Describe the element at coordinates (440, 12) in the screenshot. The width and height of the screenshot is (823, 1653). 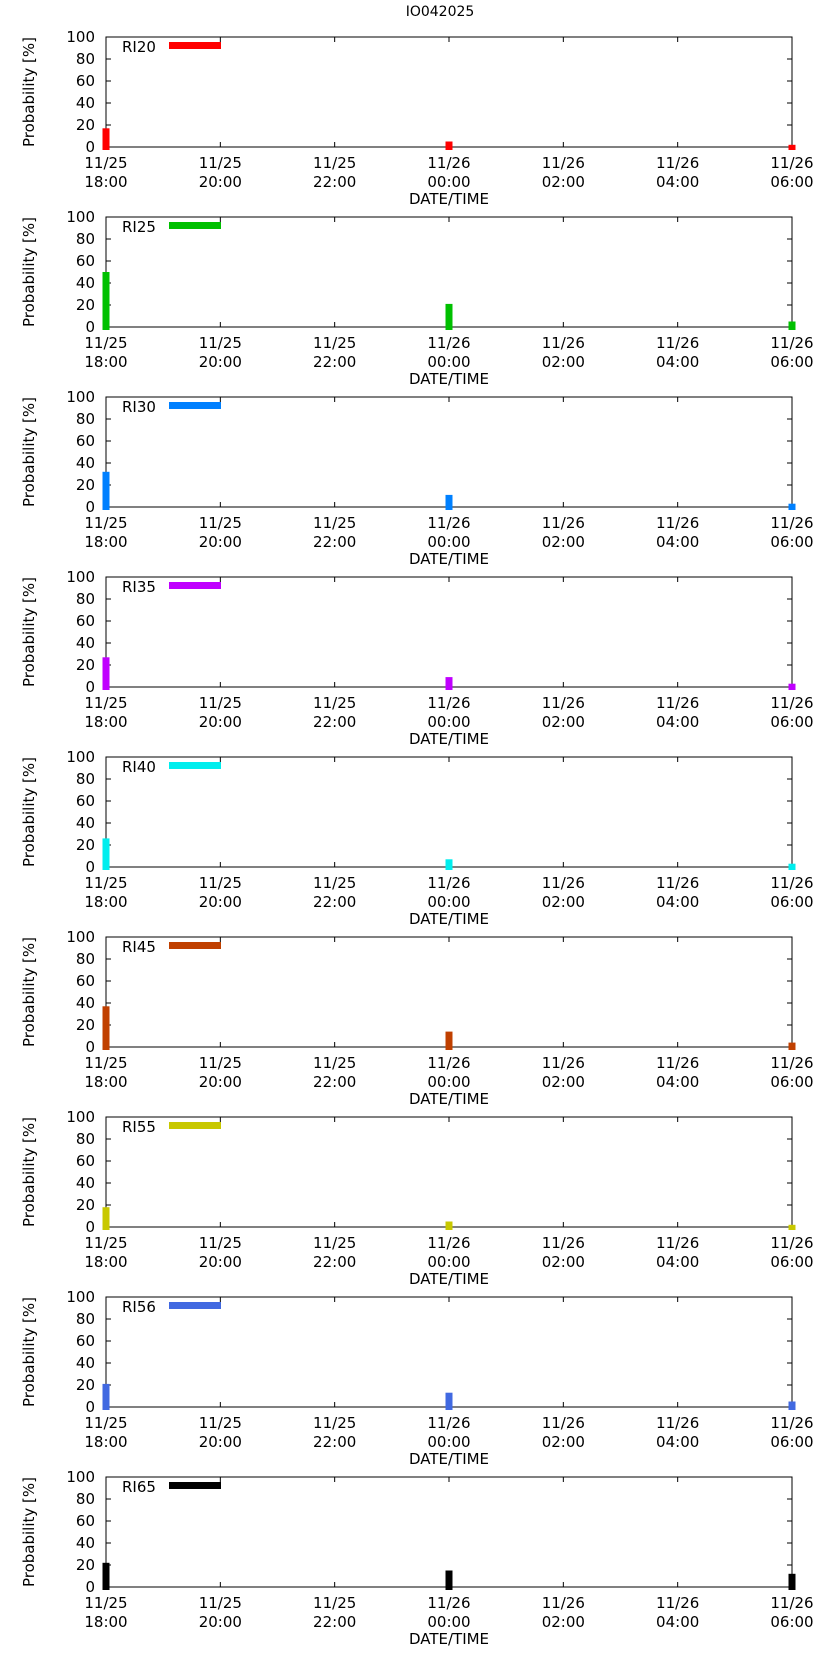
I see `figure-title: IO042025` at that location.